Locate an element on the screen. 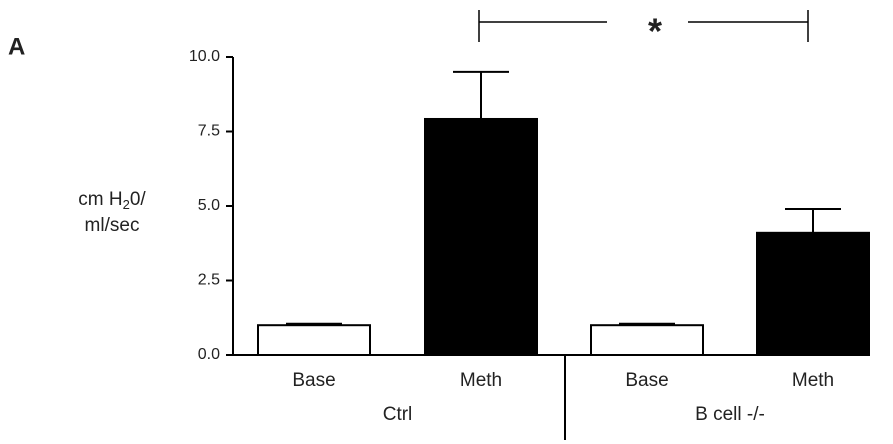  y-tick-label: 2.5 is located at coordinates (209, 280).